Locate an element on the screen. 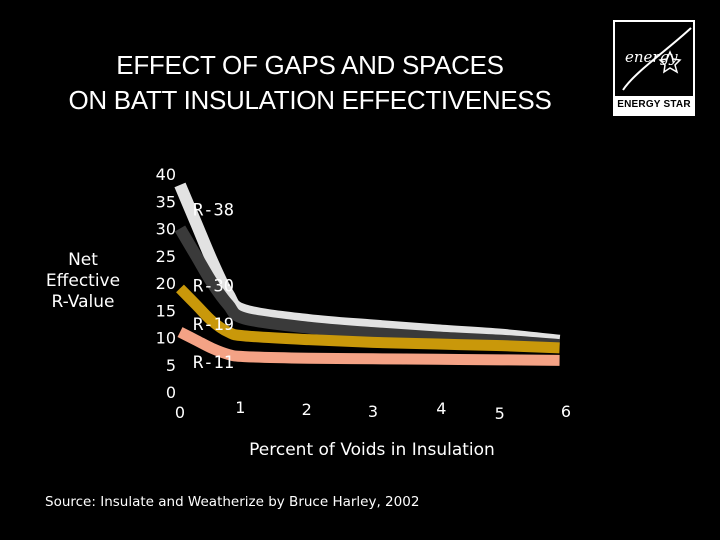 The height and width of the screenshot is (540, 720). y-tick-label: 5 is located at coordinates (171, 365).